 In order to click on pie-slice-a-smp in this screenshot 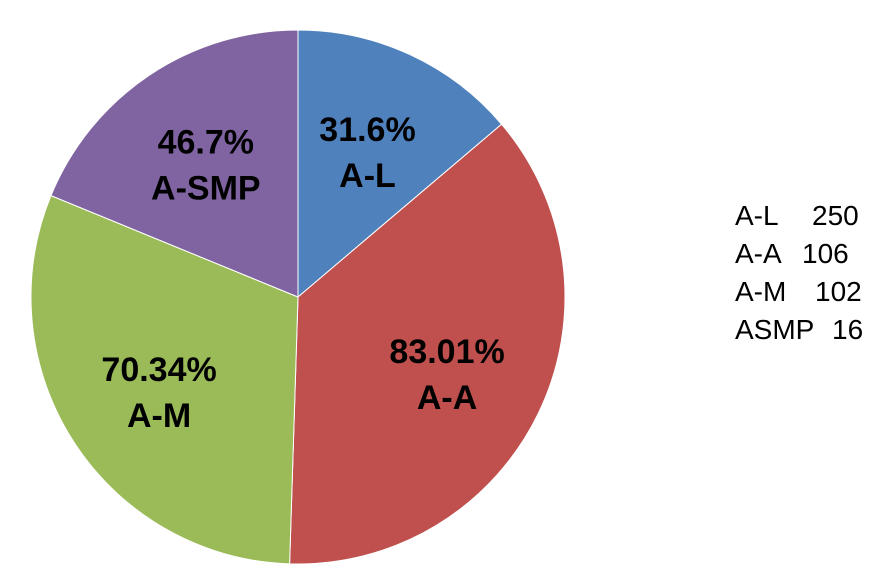, I will do `click(174, 163)`.